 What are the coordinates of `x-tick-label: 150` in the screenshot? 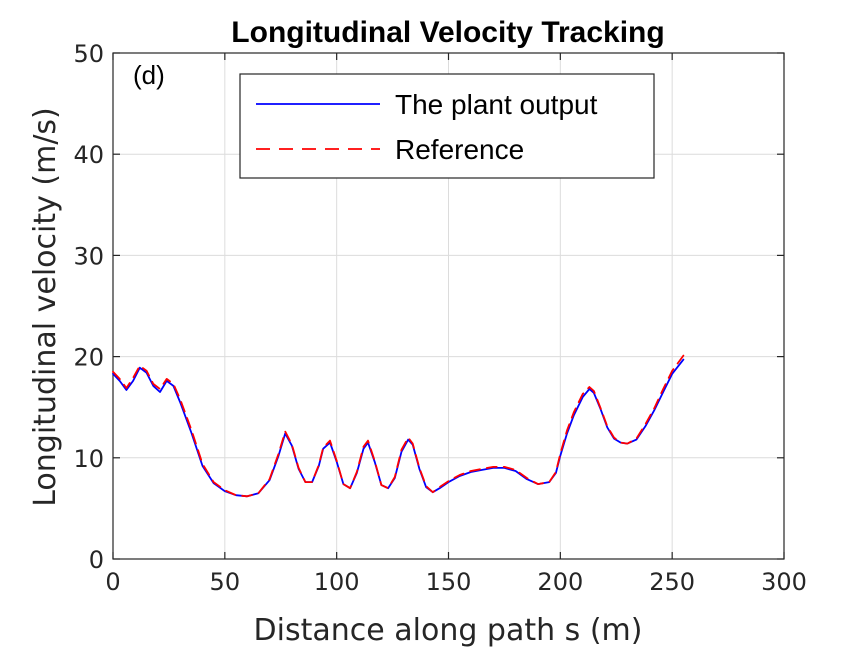 It's located at (449, 582).